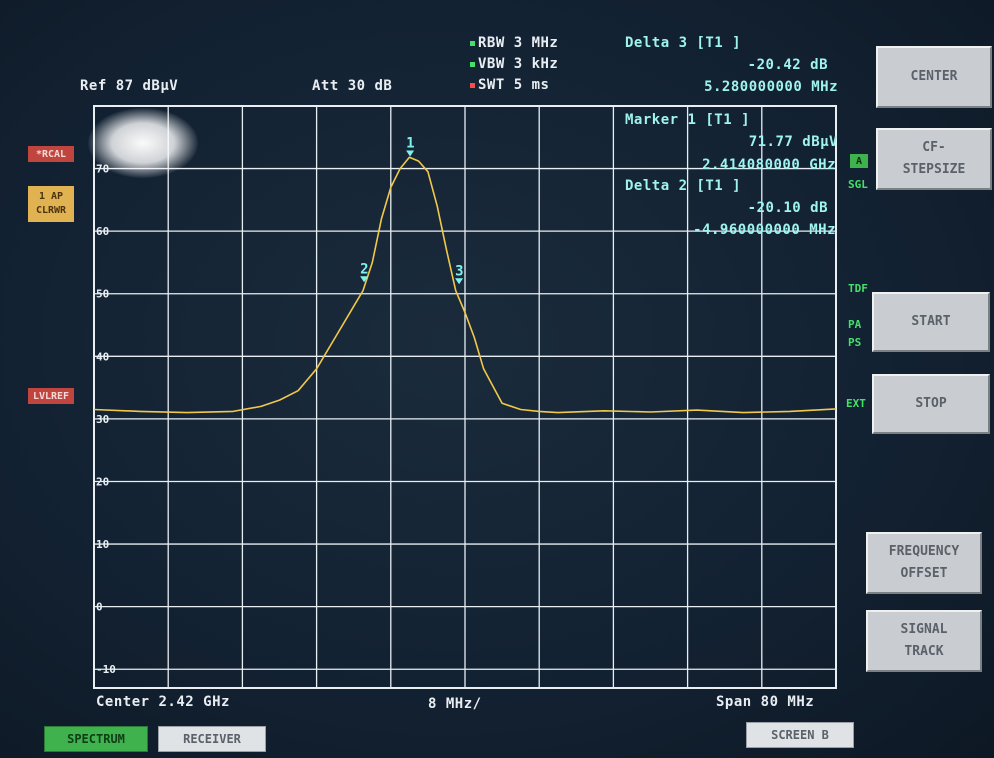 The image size is (994, 758). I want to click on span-label: Span 80 MHz, so click(765, 702).